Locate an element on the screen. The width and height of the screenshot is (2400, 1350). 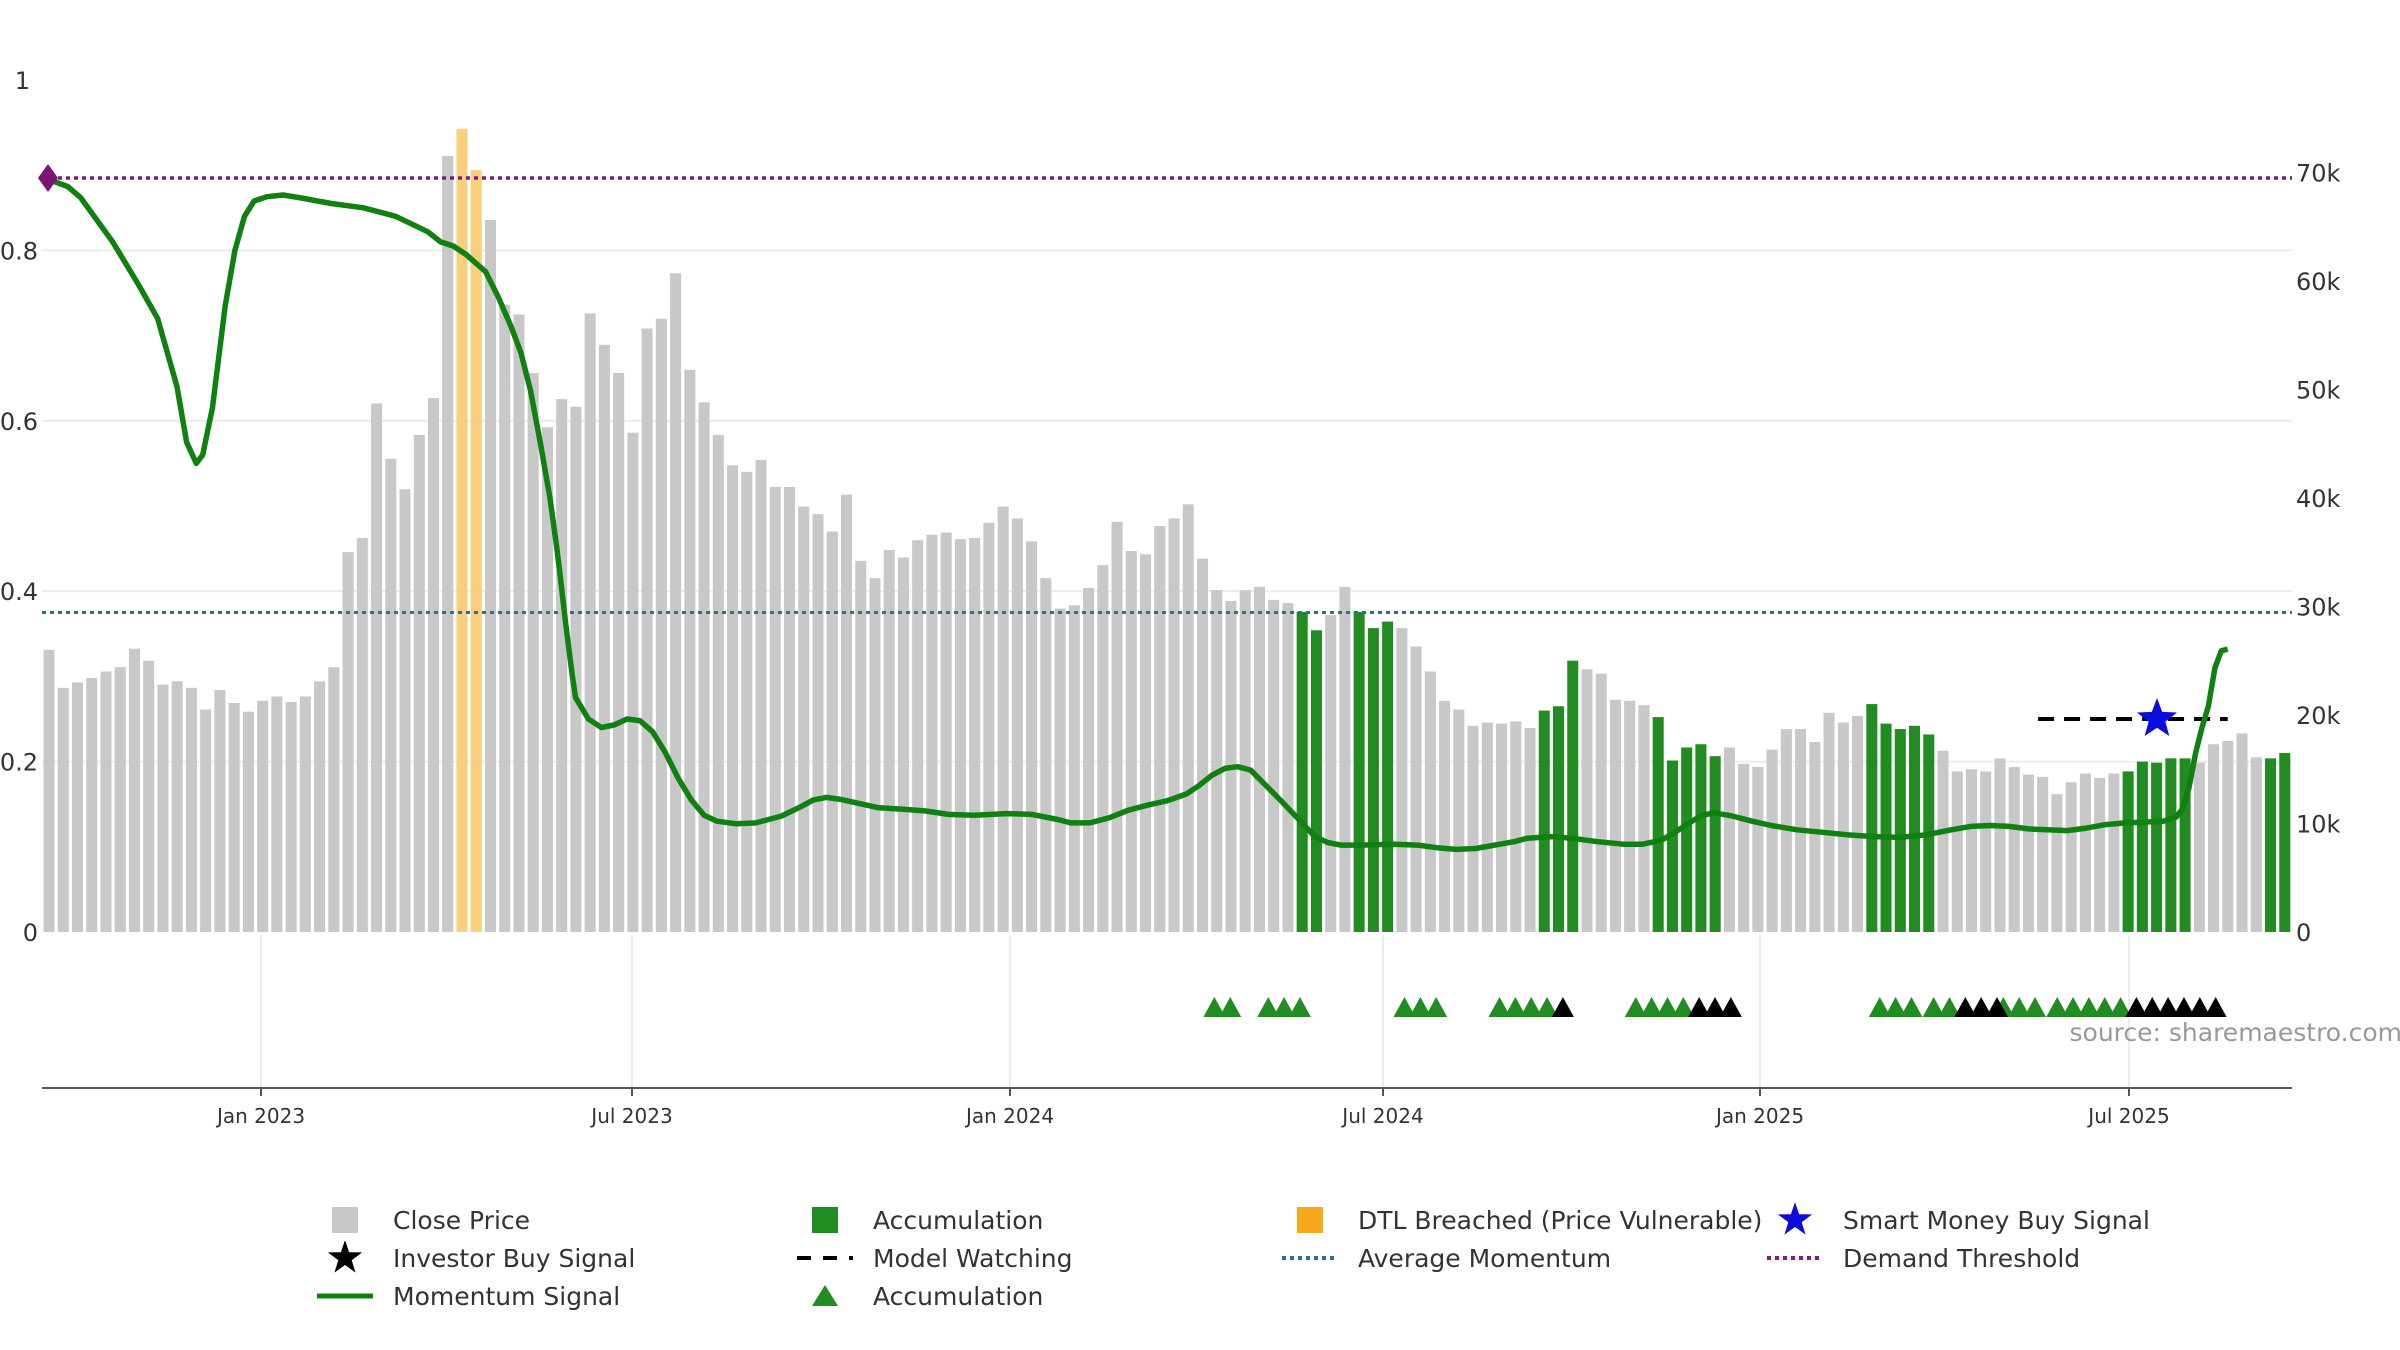
smart-money-buy-star is located at coordinates (2157, 717).